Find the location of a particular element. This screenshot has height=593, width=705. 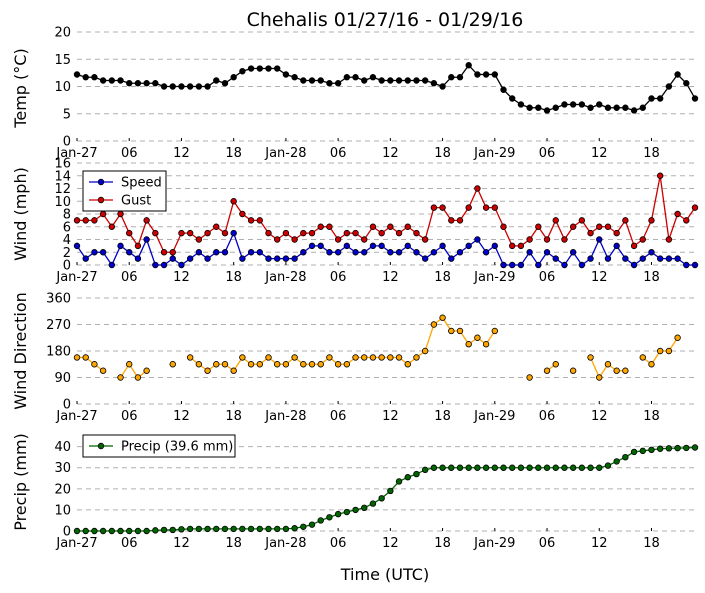

y-tick-label: 0 is located at coordinates (67, 532).